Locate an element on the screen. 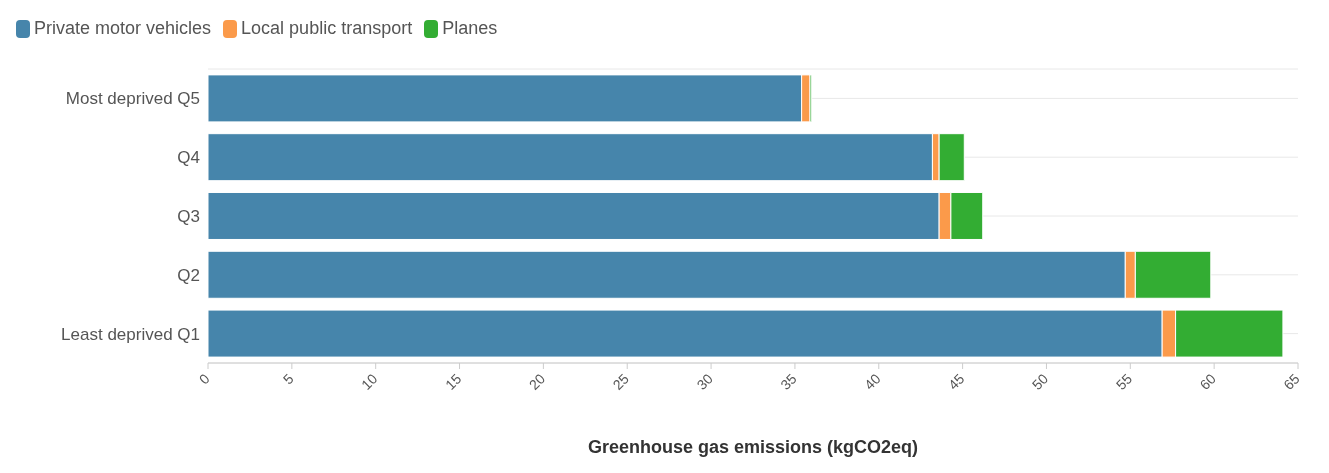  x-tick-label: 5 is located at coordinates (288, 379).